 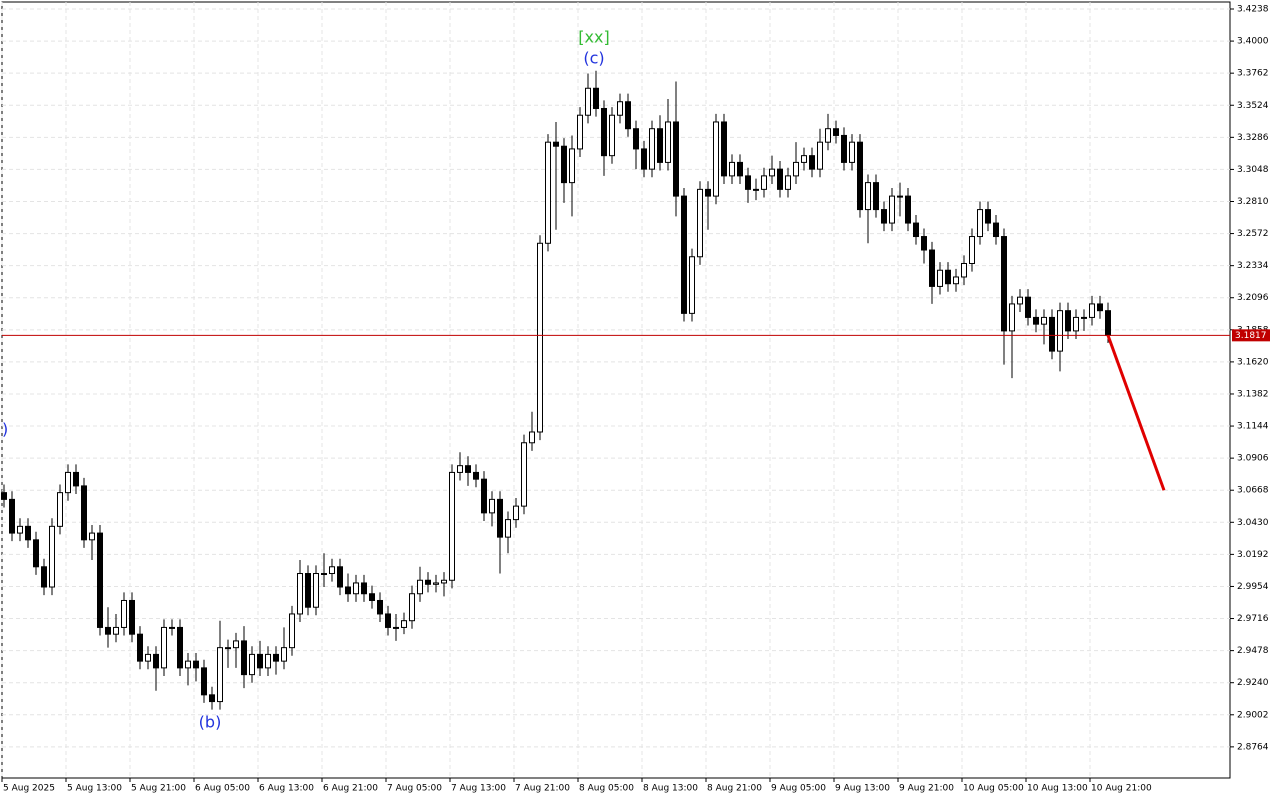 I want to click on x-tick-label: 5 Aug 13:00, so click(x=94, y=789).